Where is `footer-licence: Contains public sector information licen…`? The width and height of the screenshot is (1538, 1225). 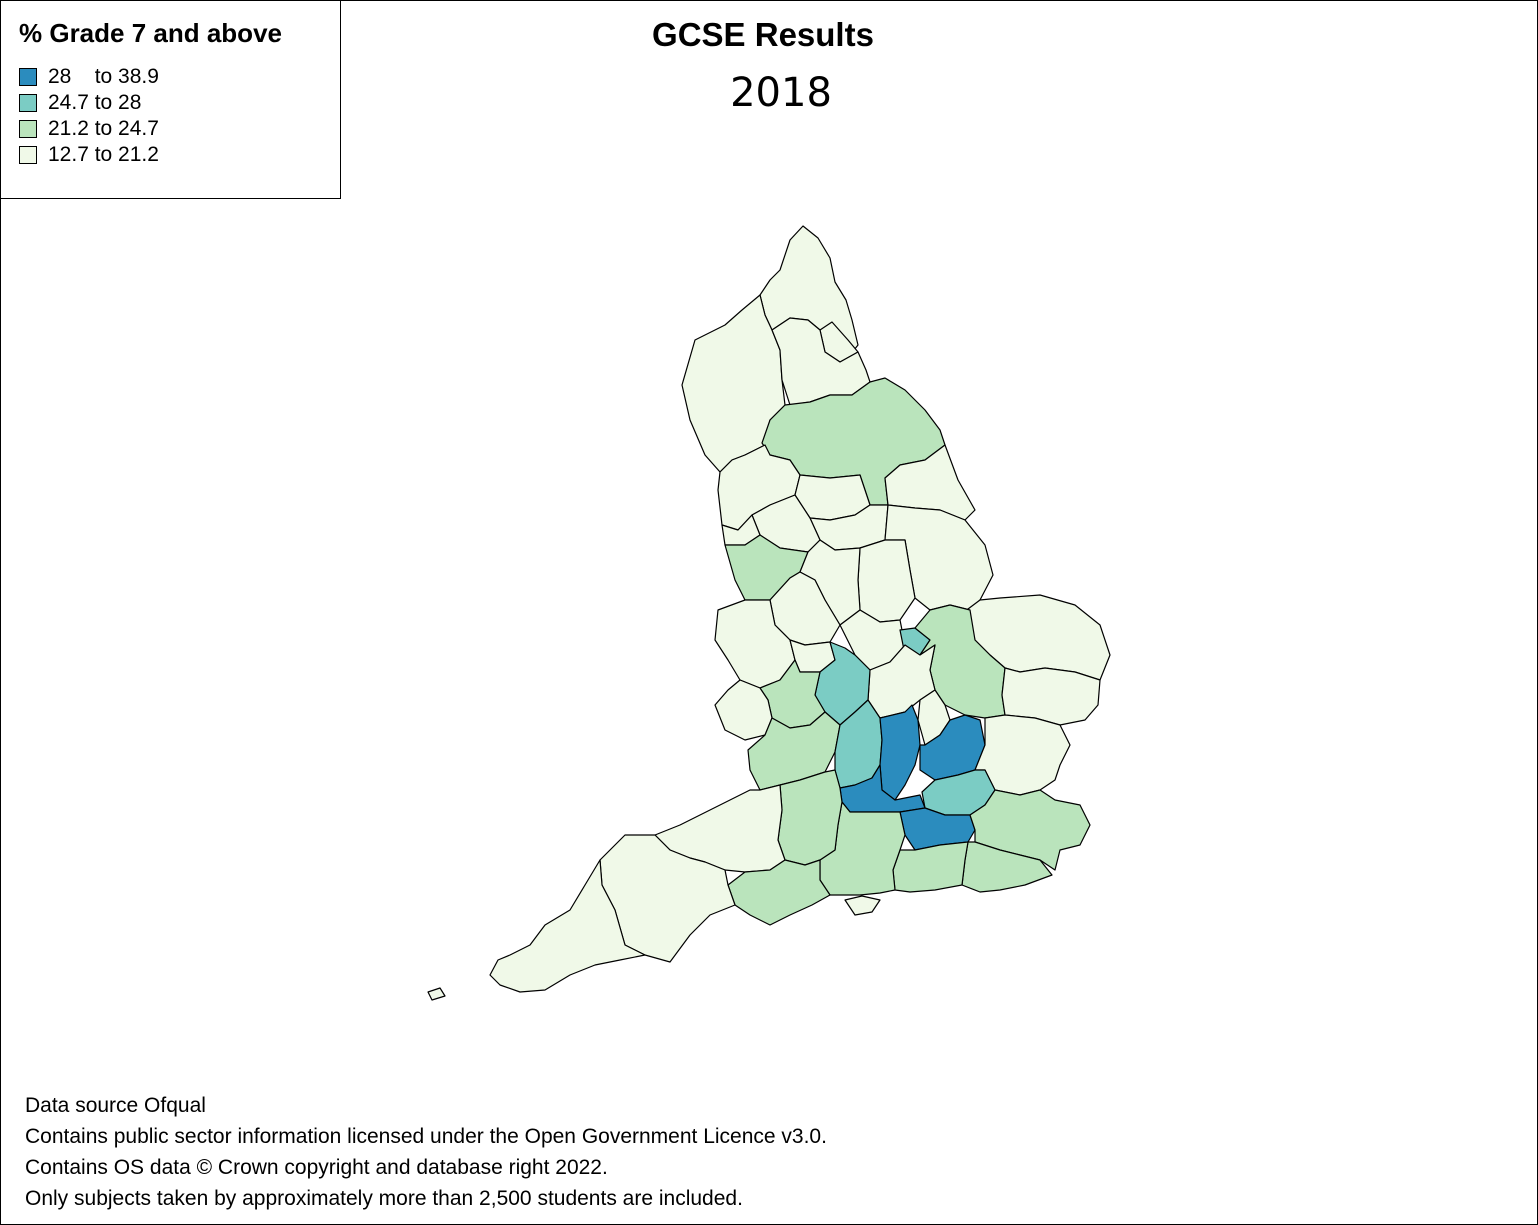 footer-licence: Contains public sector information licen… is located at coordinates (426, 1136).